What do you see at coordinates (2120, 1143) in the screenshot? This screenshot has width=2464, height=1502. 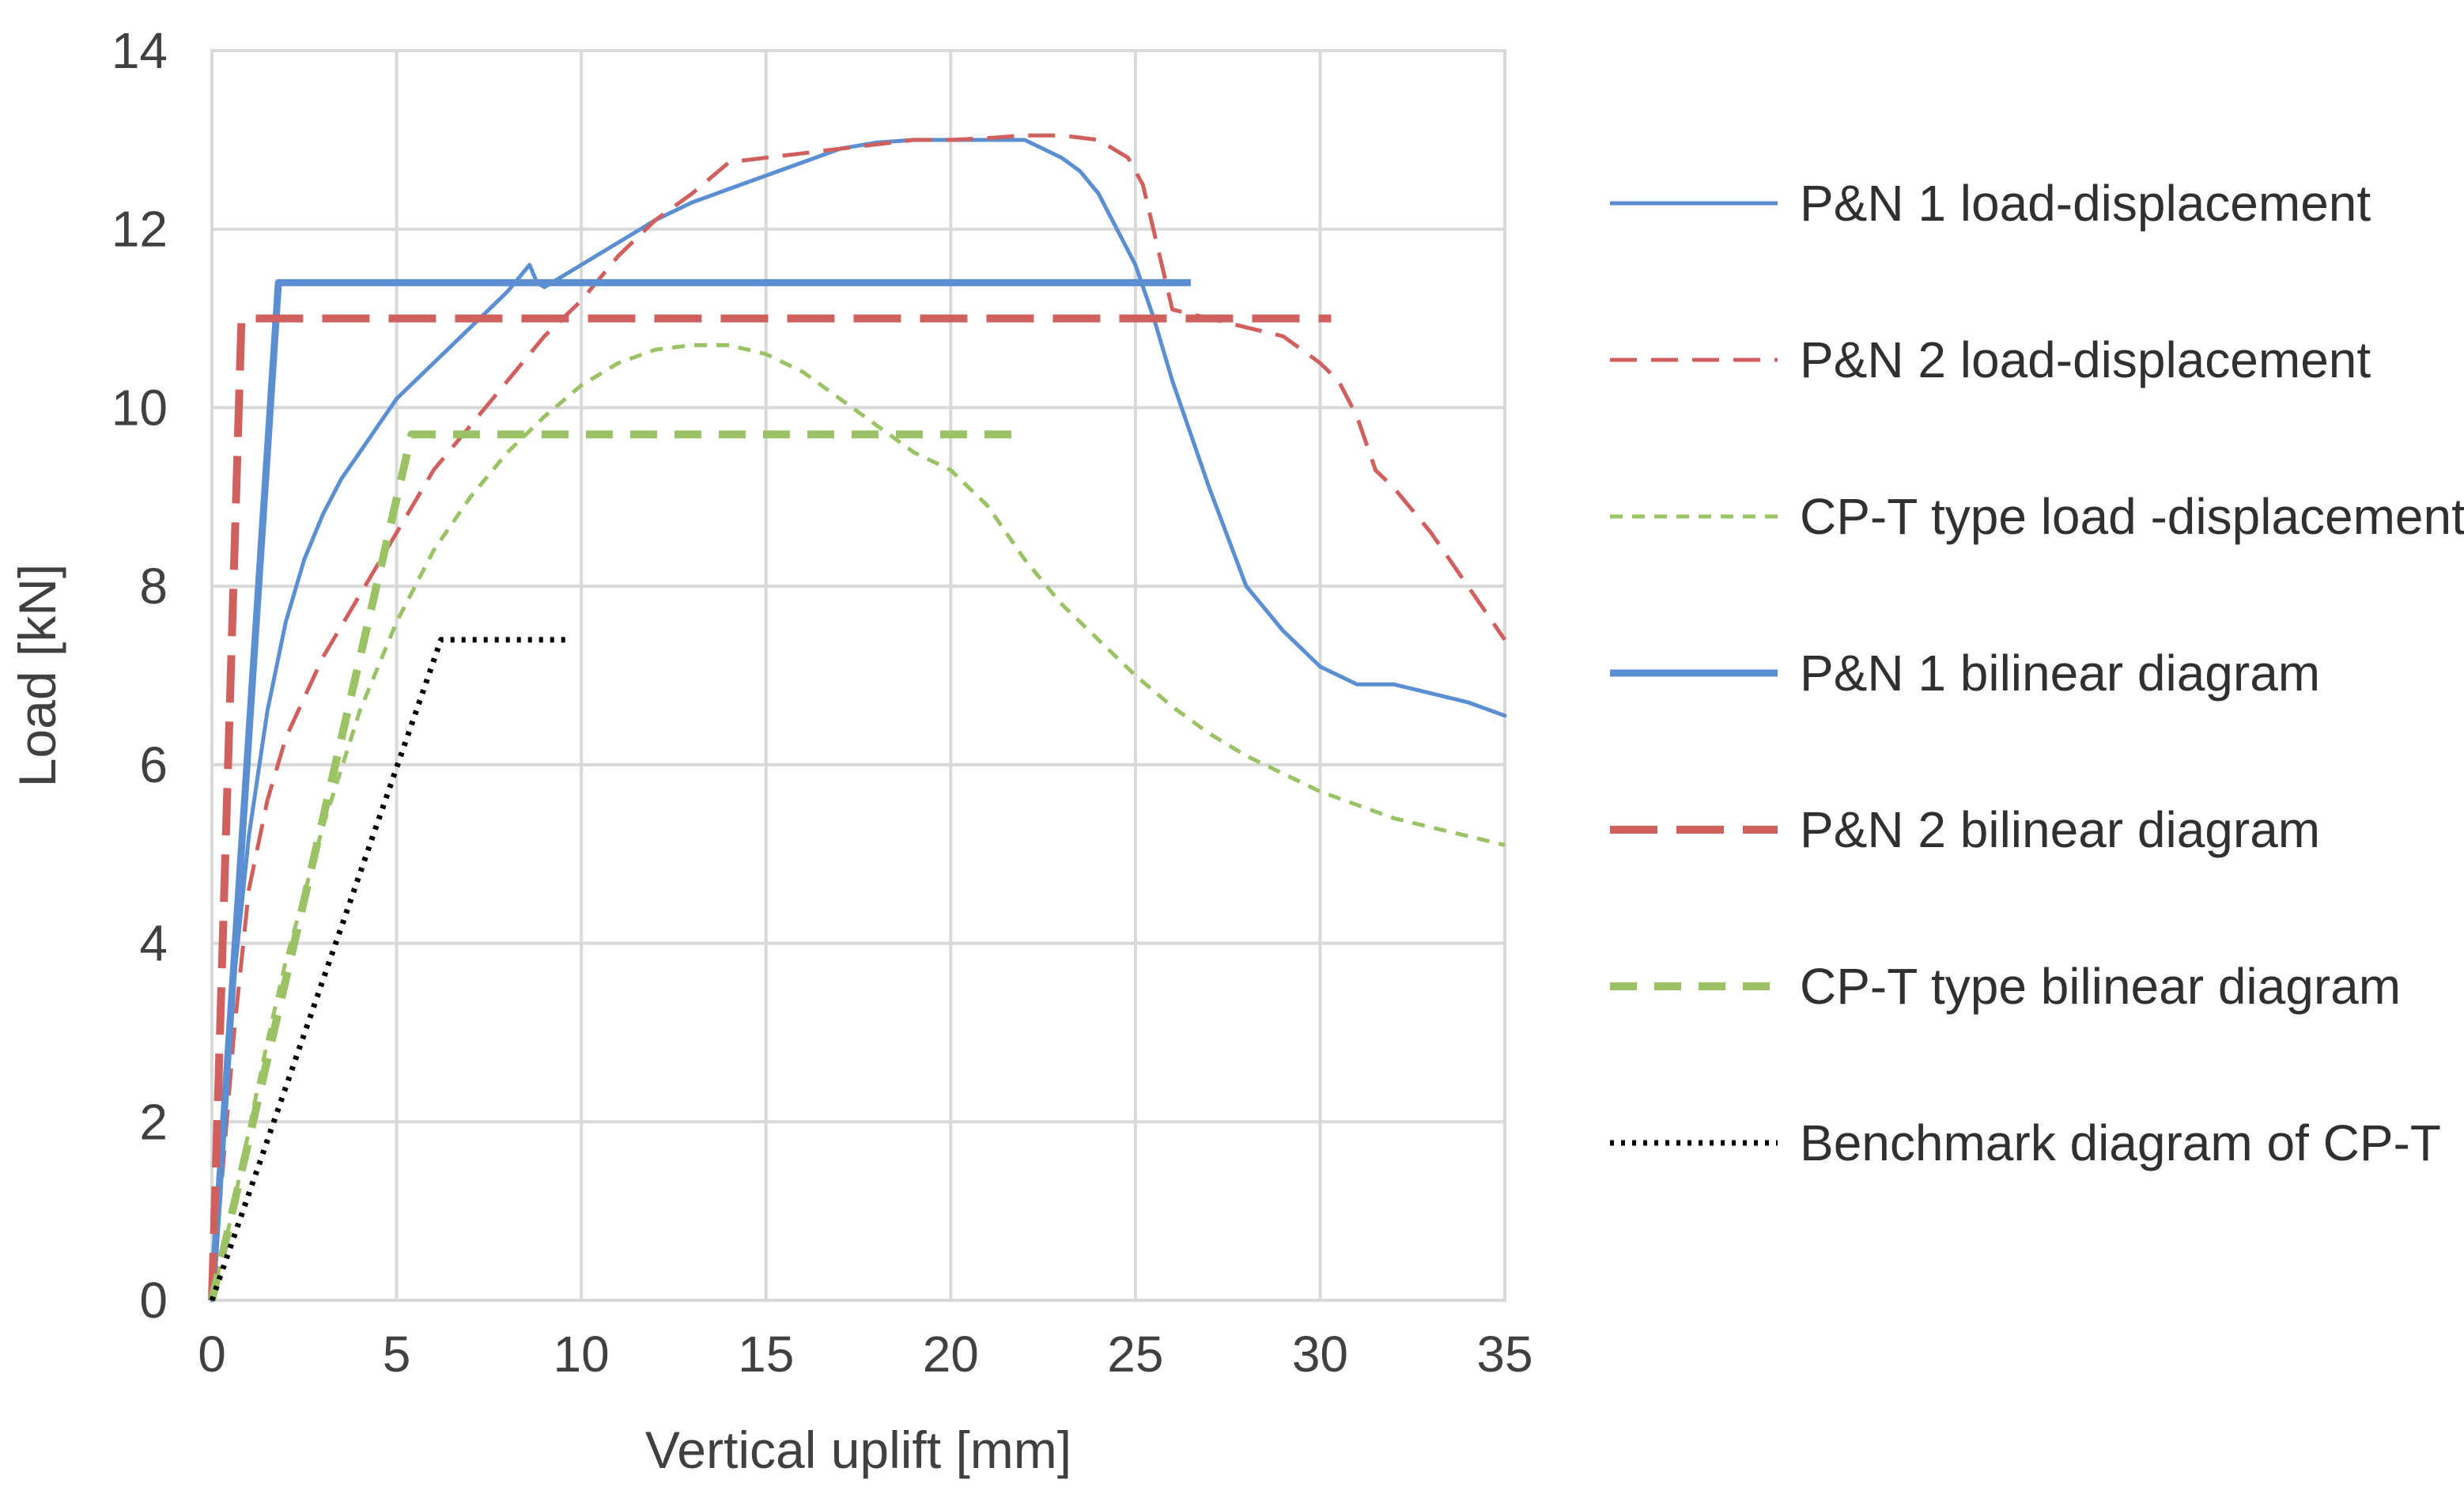 I see `legend-label-6: Benchmark diagram of CP-T` at bounding box center [2120, 1143].